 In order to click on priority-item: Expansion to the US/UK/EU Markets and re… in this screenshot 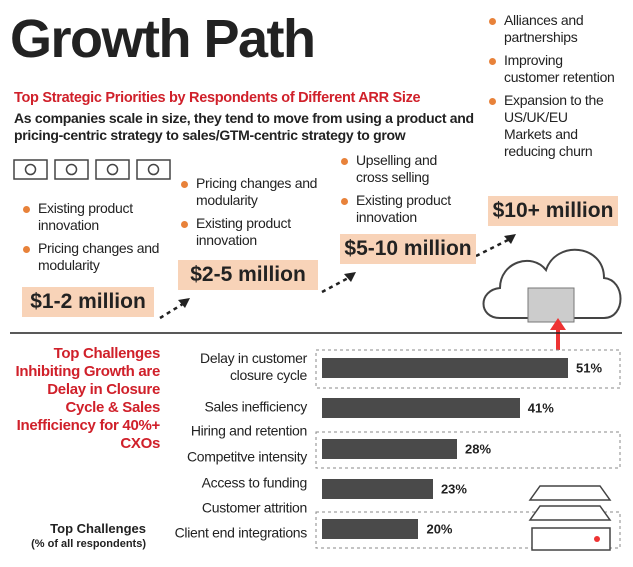, I will do `click(553, 126)`.